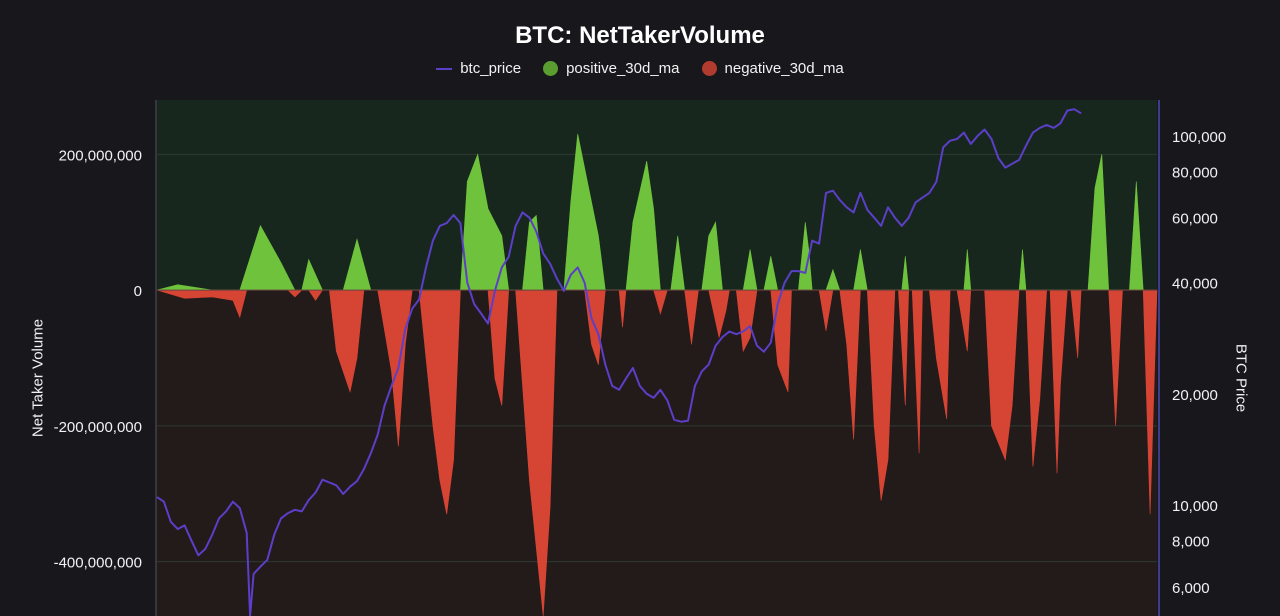  Describe the element at coordinates (138, 291) in the screenshot. I see `y-tick-label: 0` at that location.